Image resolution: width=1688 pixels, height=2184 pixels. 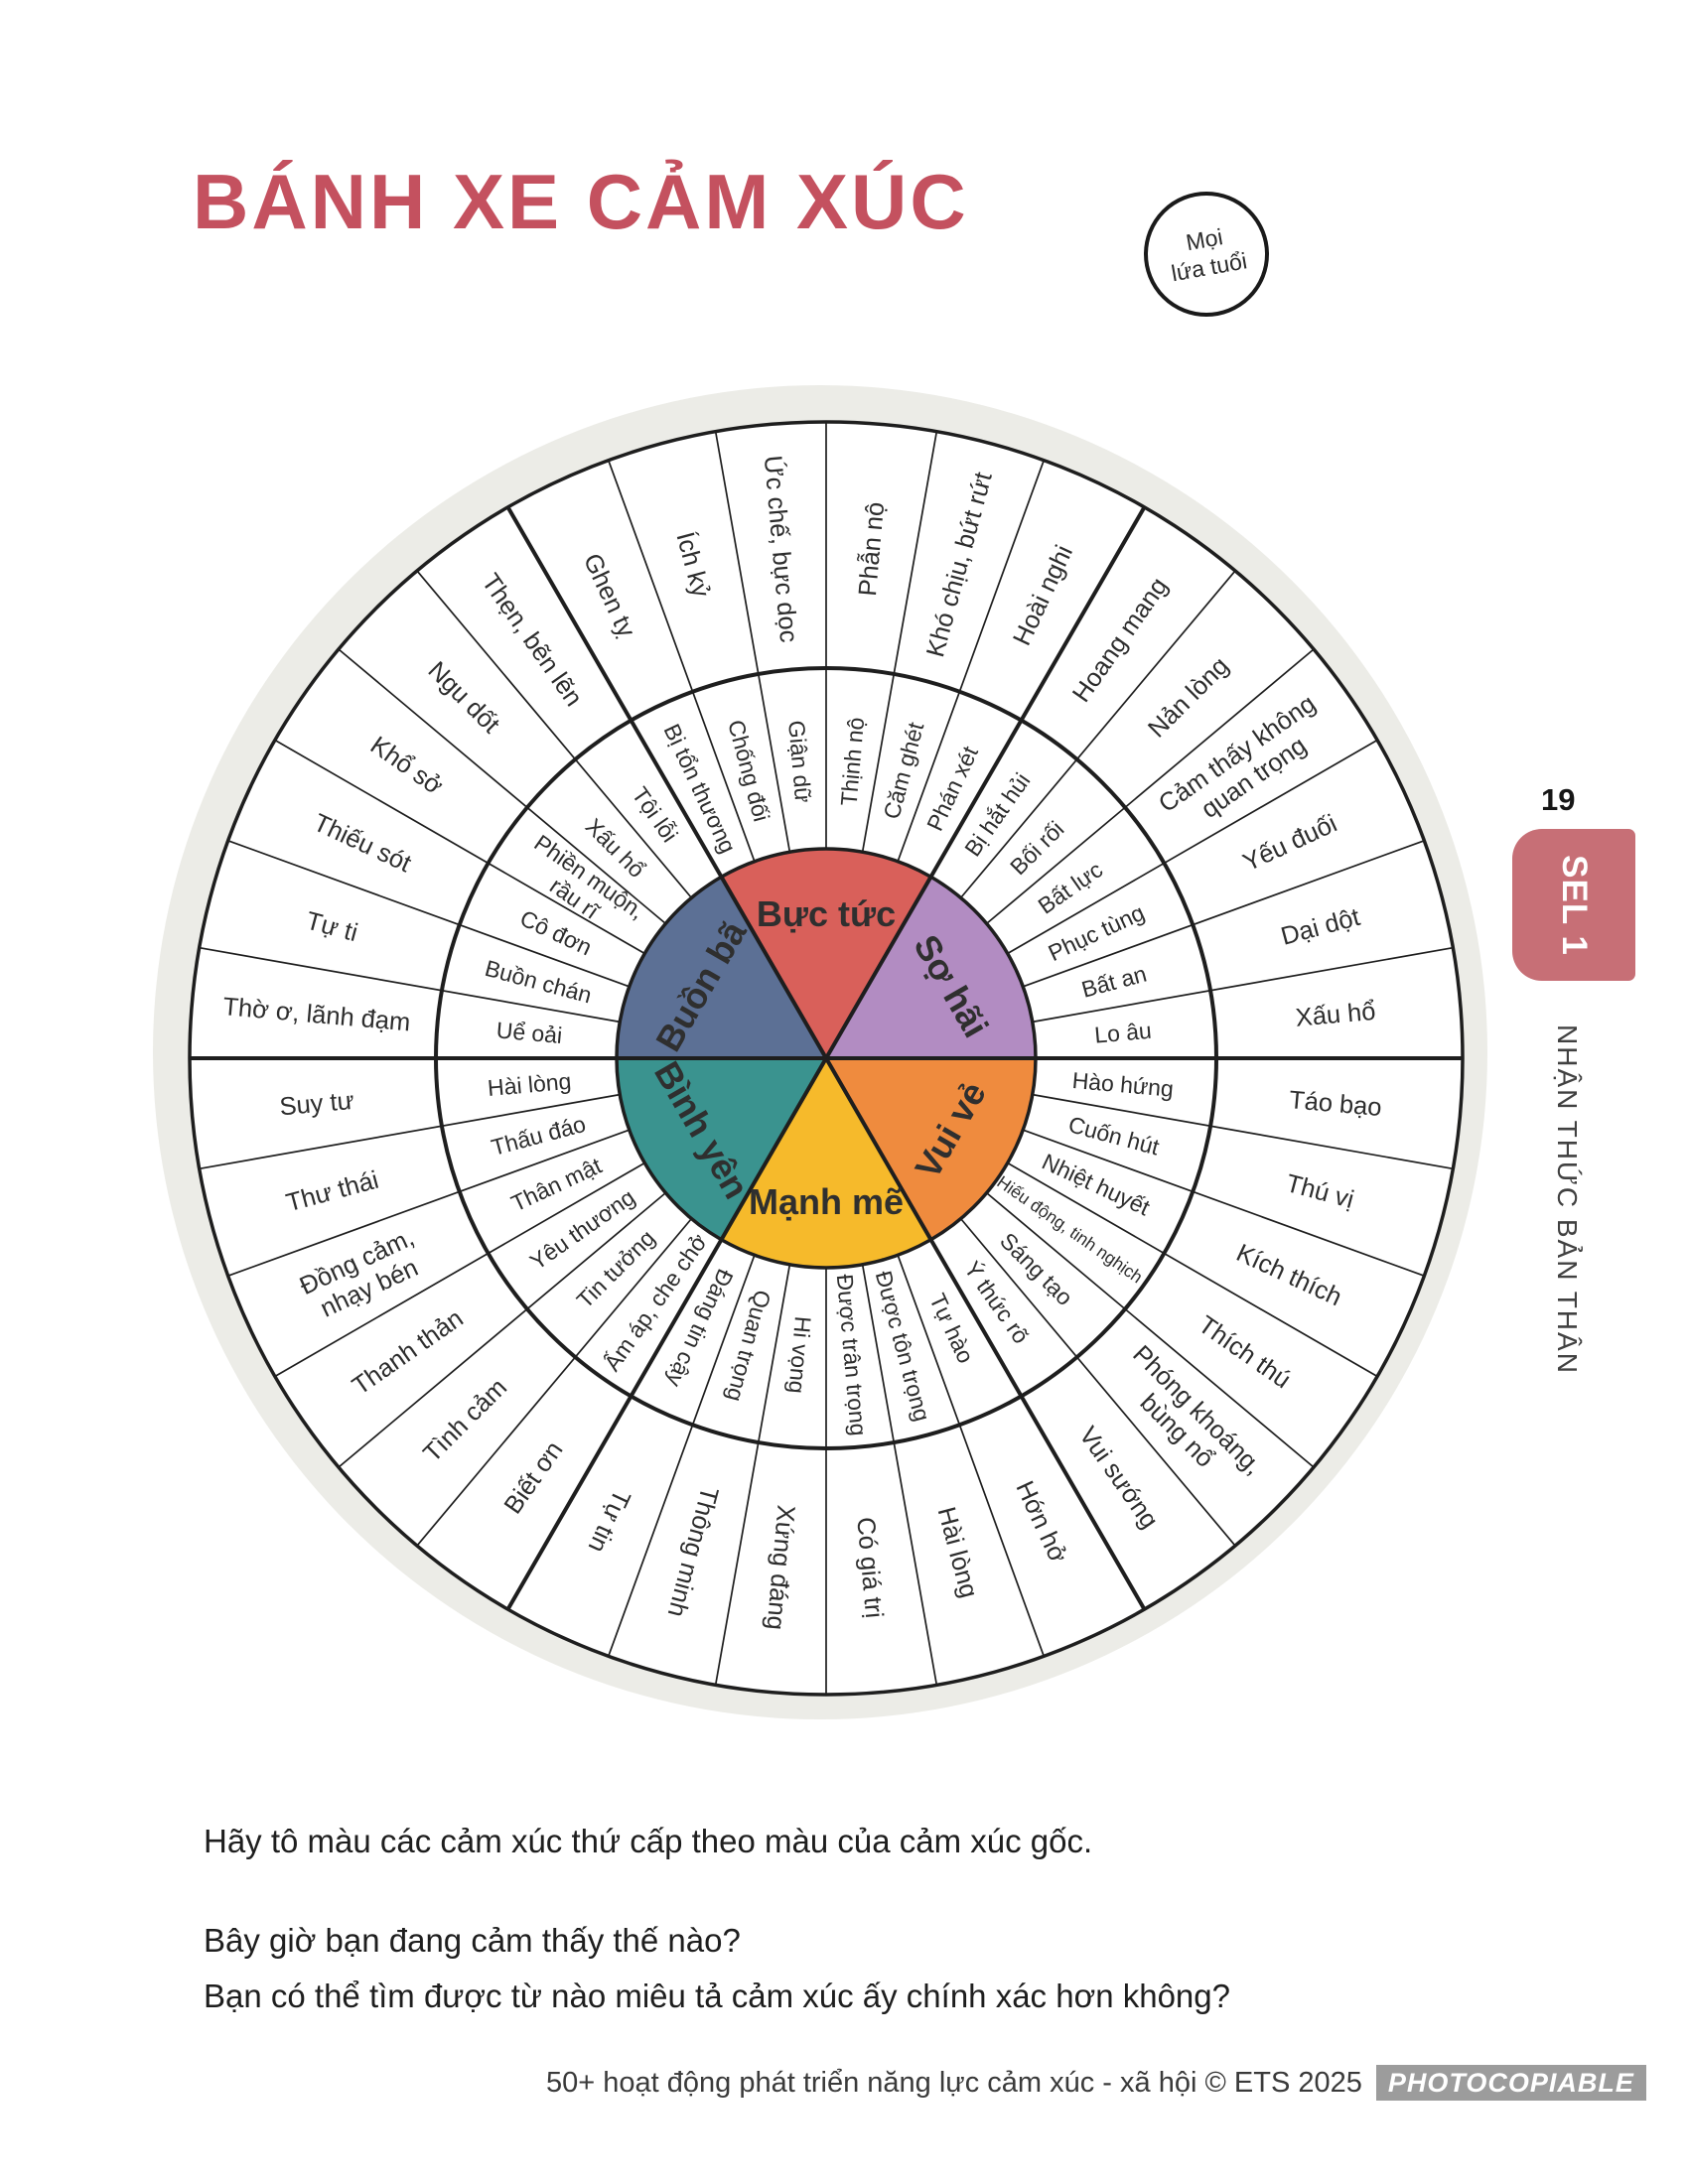 What do you see at coordinates (581, 201) in the screenshot?
I see `page-title: BÁNH XE CẢM XÚC` at bounding box center [581, 201].